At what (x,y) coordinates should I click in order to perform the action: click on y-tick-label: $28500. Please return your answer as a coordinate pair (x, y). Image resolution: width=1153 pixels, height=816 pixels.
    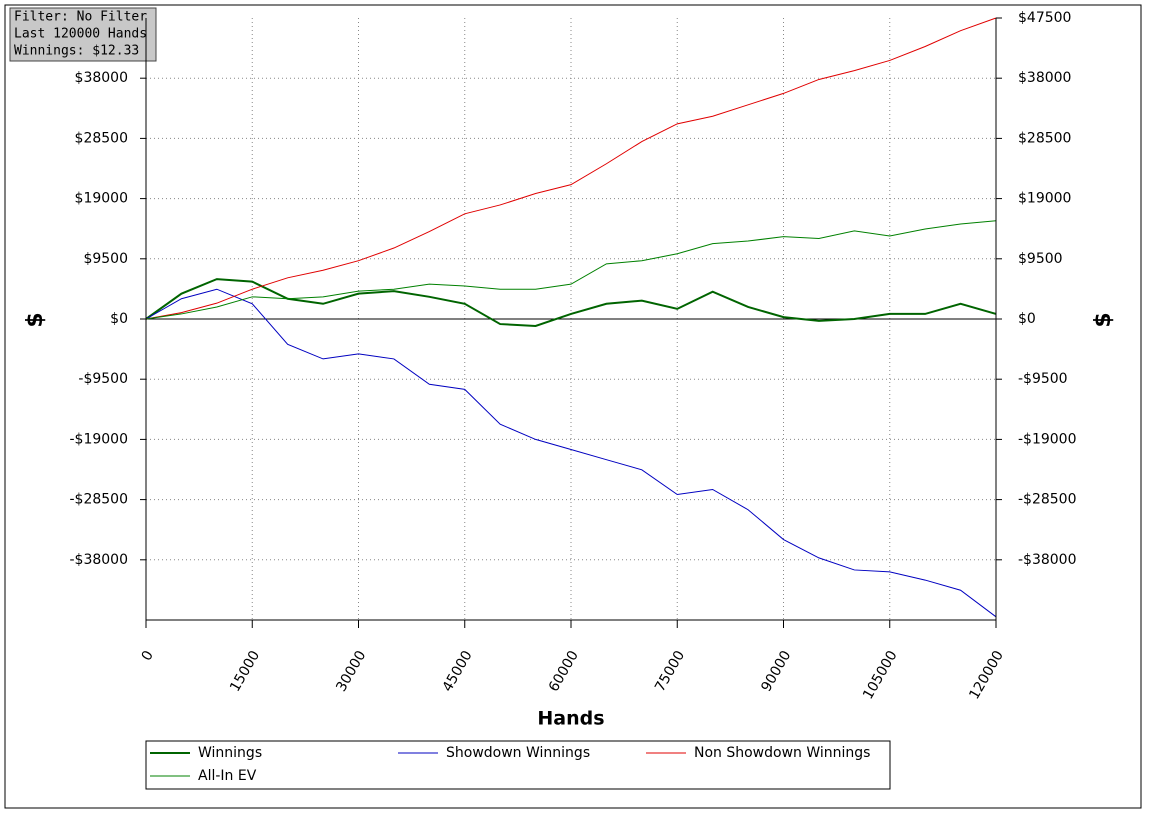
    Looking at the image, I should click on (101, 138).